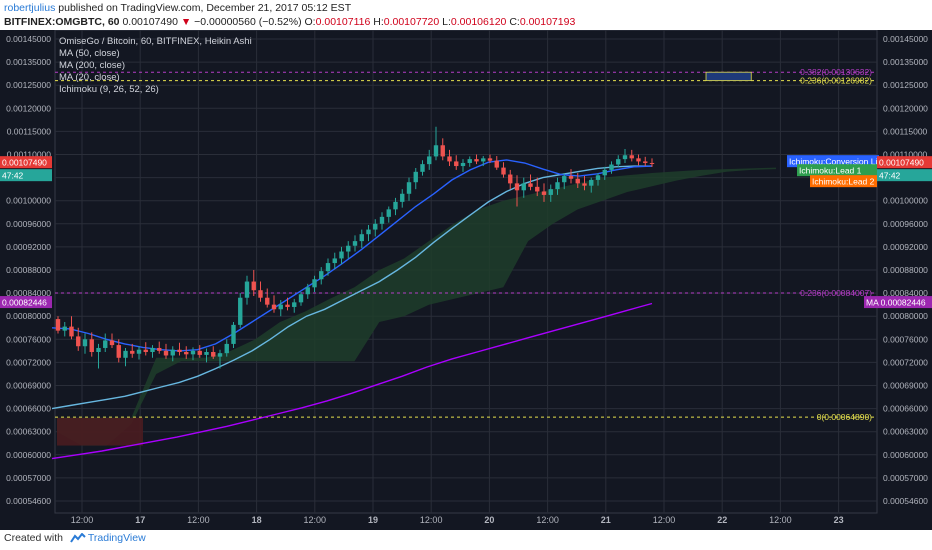  Describe the element at coordinates (28, 224) in the screenshot. I see `y-tick-left: 0.00096000` at that location.